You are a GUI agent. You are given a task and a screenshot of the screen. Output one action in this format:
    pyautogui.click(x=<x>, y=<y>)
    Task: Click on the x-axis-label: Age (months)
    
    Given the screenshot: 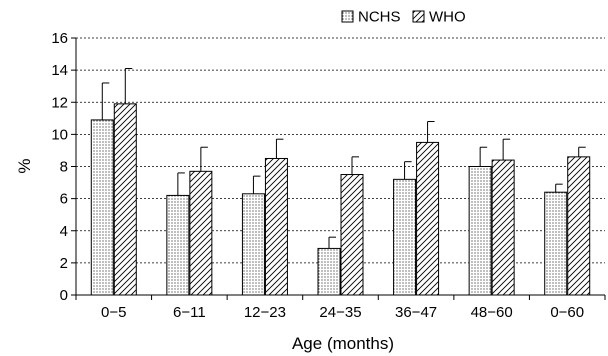 What is the action you would take?
    pyautogui.click(x=343, y=343)
    